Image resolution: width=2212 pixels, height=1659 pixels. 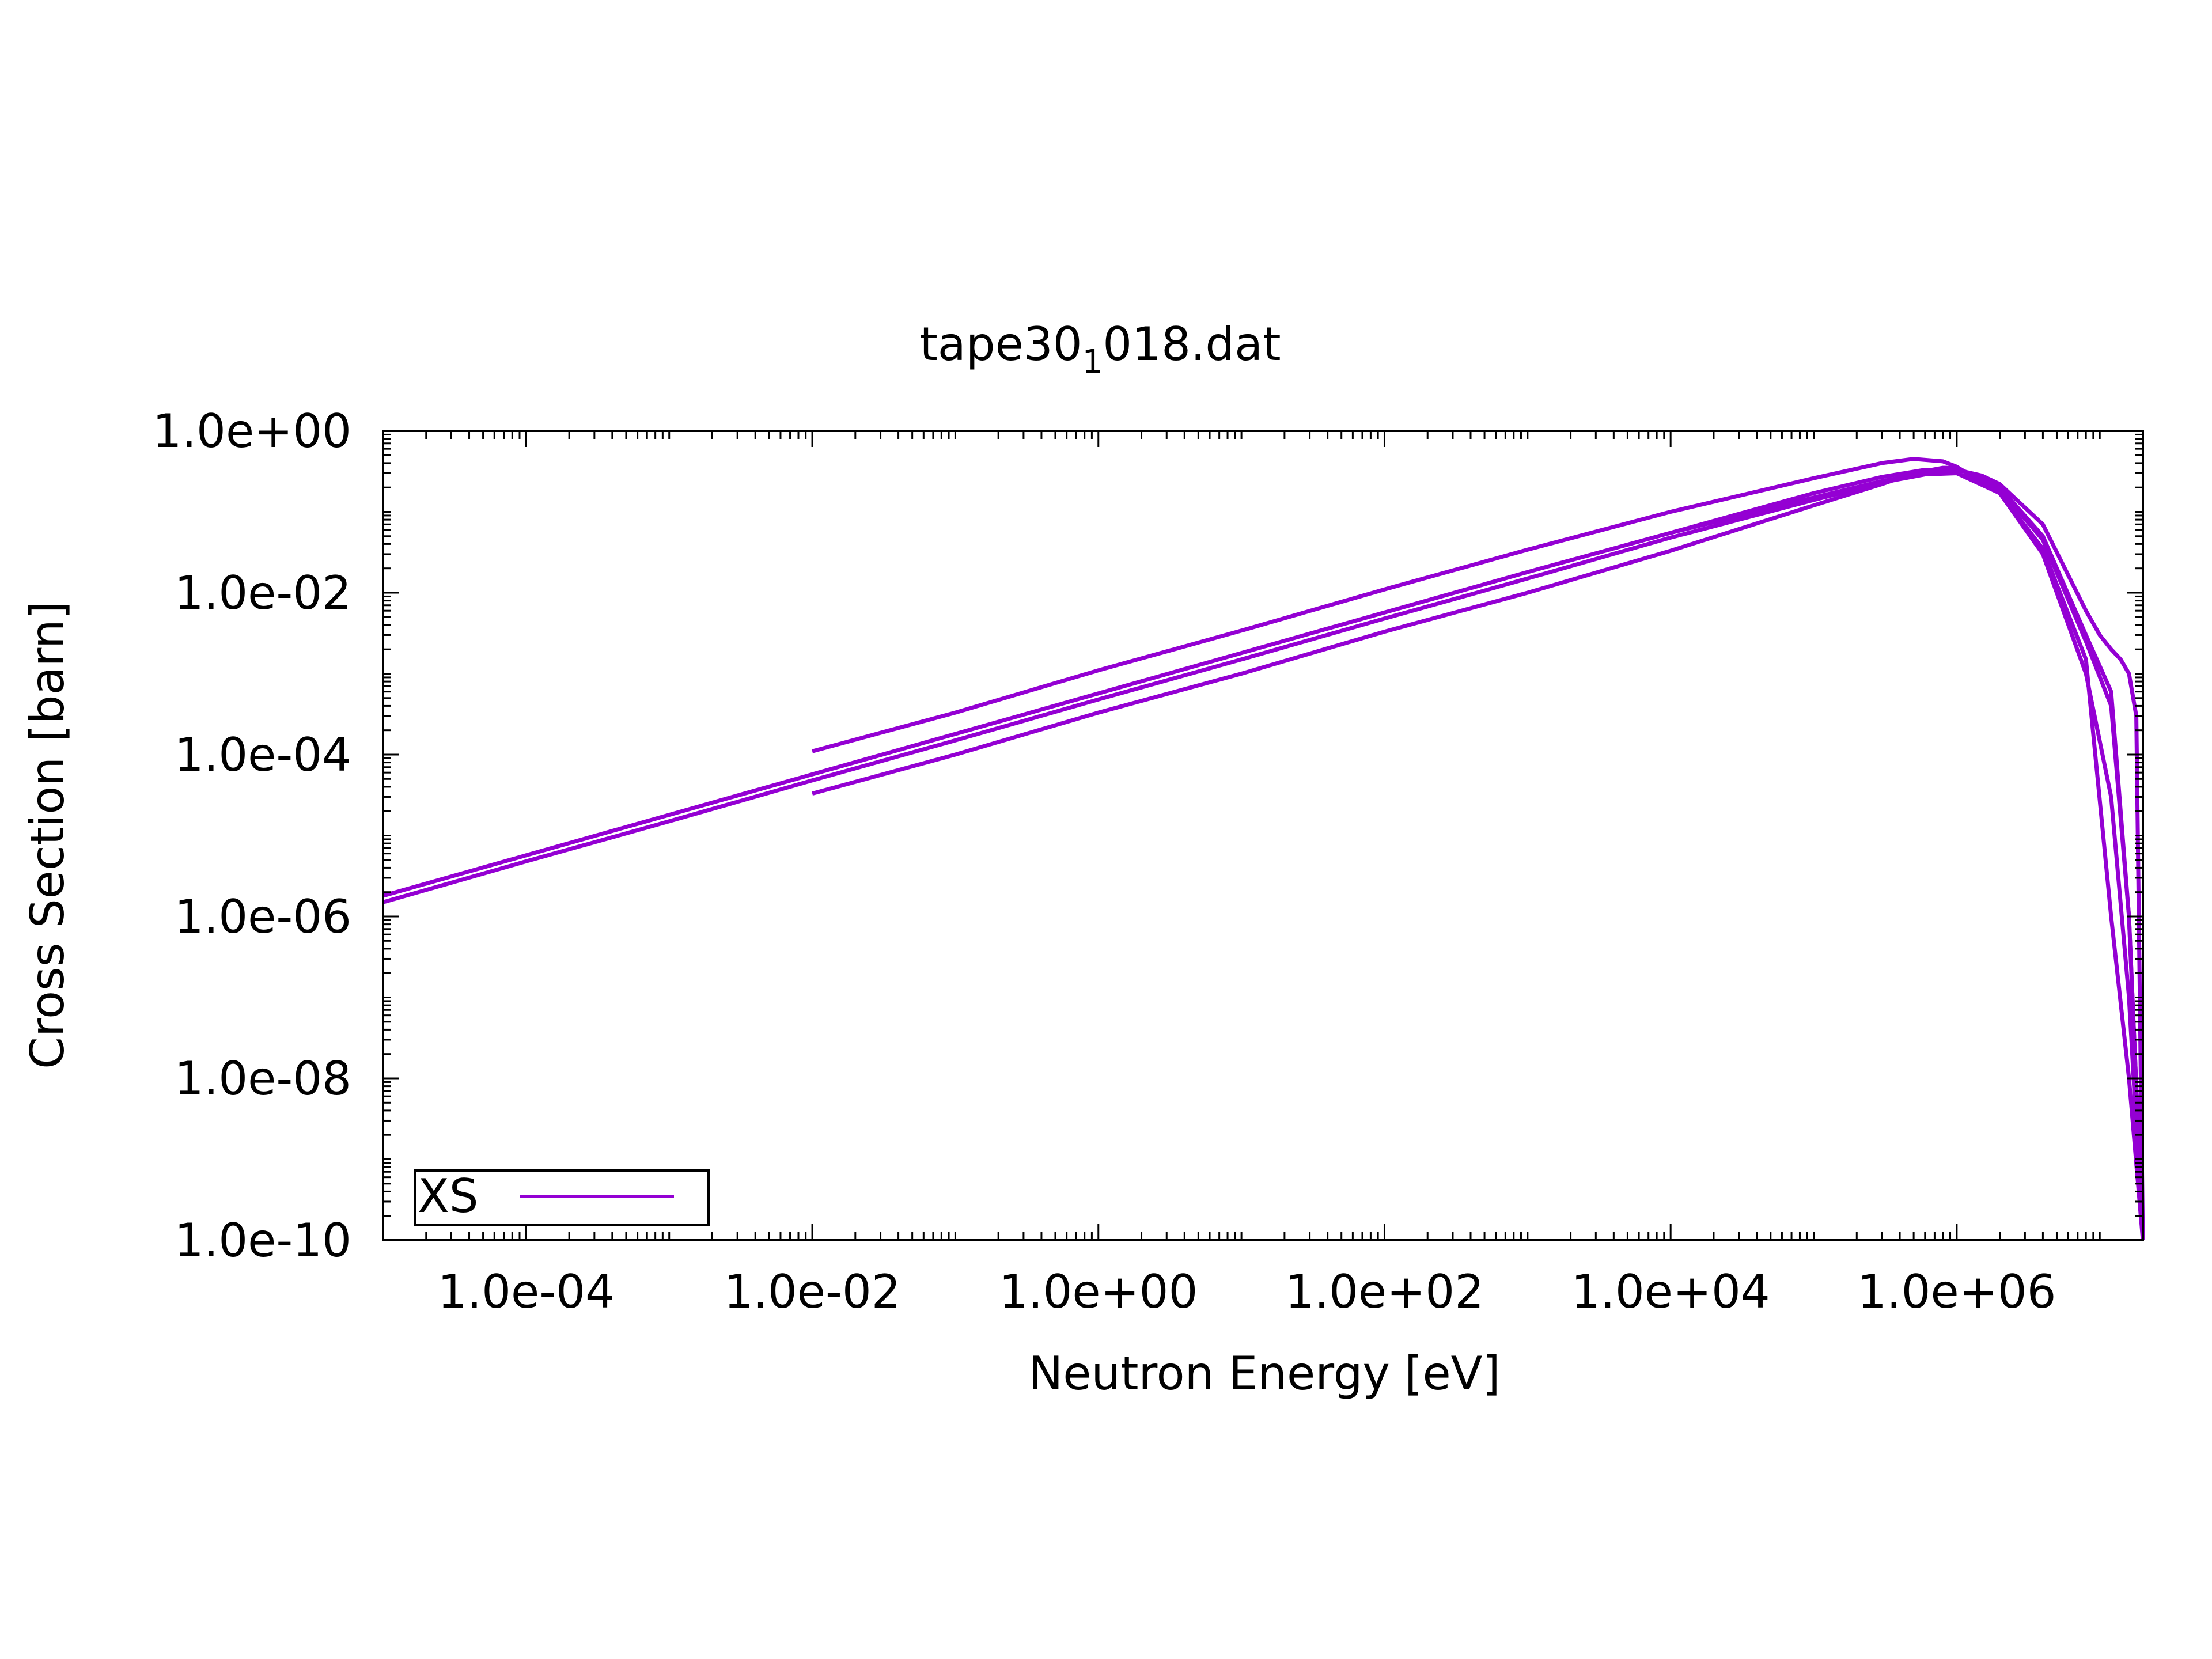 I want to click on x-axis-label: Neutron Energy [eV], so click(x=1264, y=1373).